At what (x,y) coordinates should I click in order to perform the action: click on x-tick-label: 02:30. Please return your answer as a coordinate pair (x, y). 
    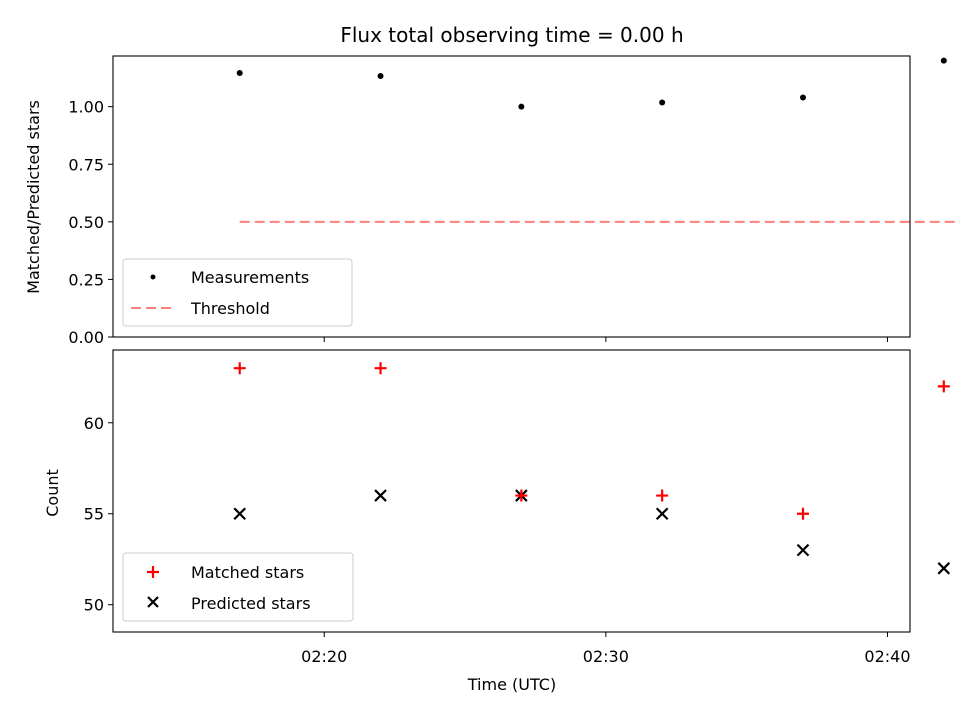
    Looking at the image, I should click on (606, 656).